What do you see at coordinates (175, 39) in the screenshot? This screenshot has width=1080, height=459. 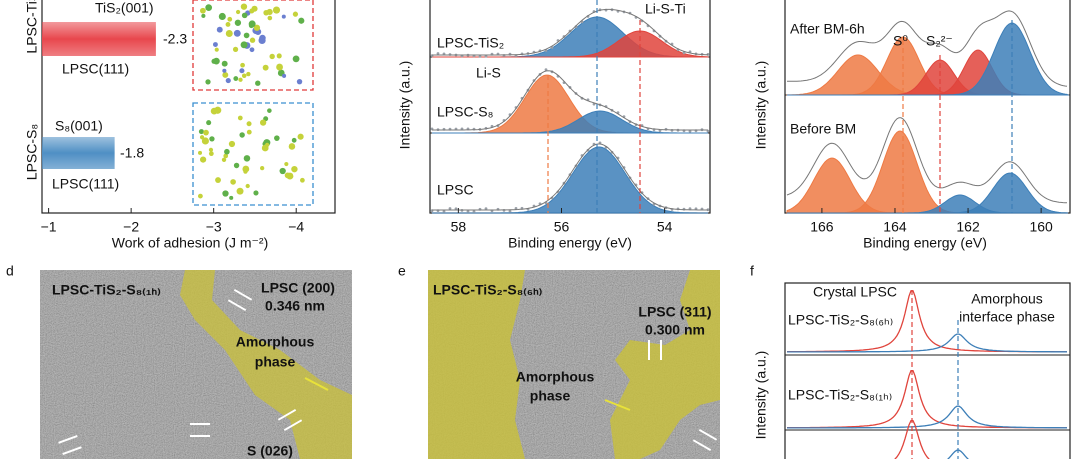 I see `data-label: -2.3` at bounding box center [175, 39].